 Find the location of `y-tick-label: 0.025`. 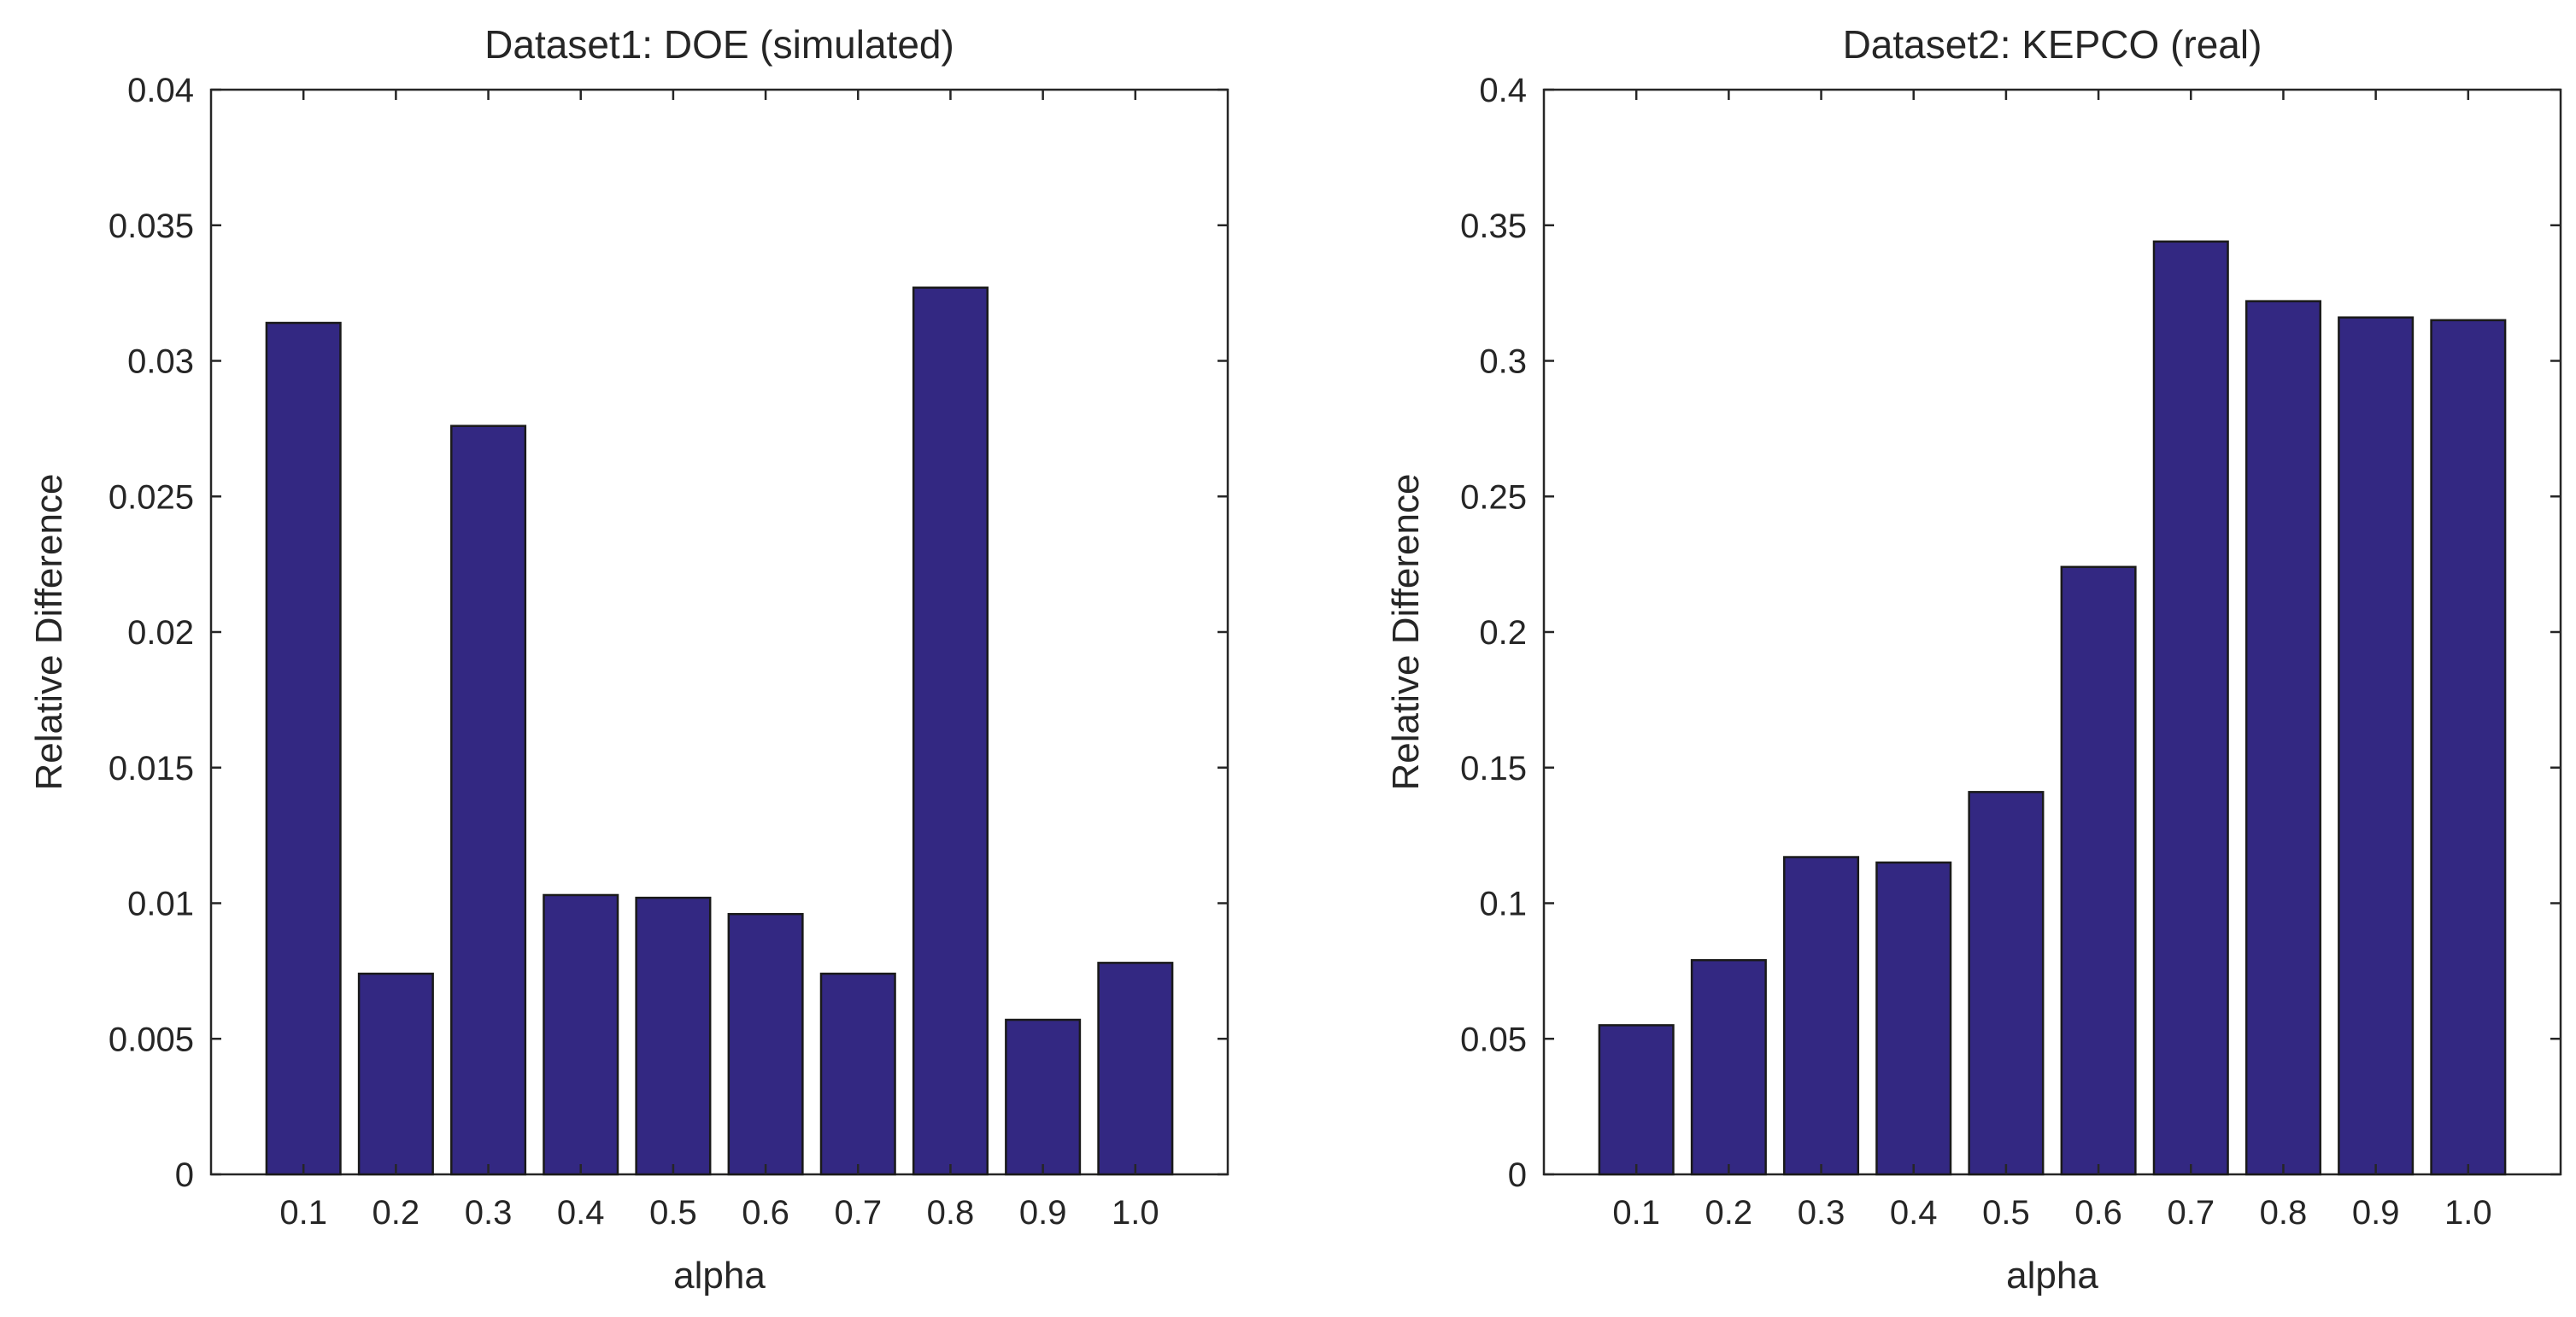

y-tick-label: 0.025 is located at coordinates (151, 497).